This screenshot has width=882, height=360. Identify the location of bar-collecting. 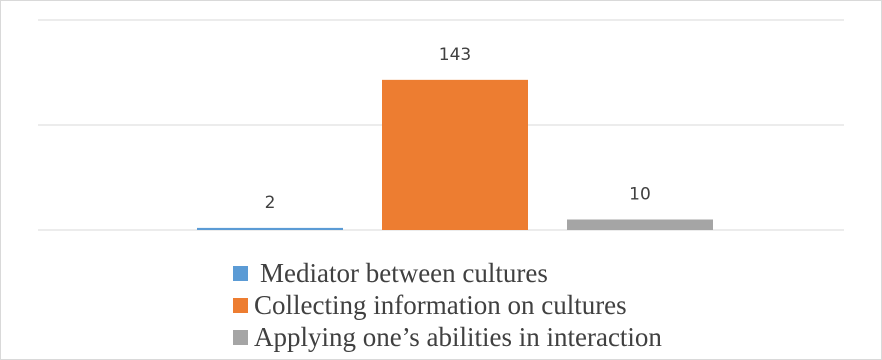
(455, 154).